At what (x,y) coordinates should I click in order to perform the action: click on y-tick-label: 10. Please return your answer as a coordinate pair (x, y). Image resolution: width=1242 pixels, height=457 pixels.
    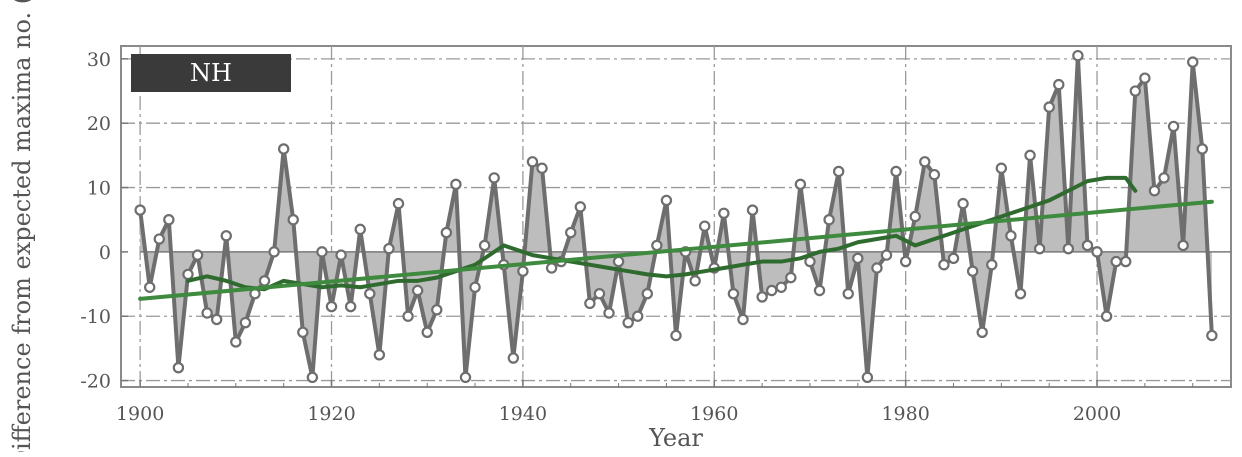
    Looking at the image, I should click on (99, 189).